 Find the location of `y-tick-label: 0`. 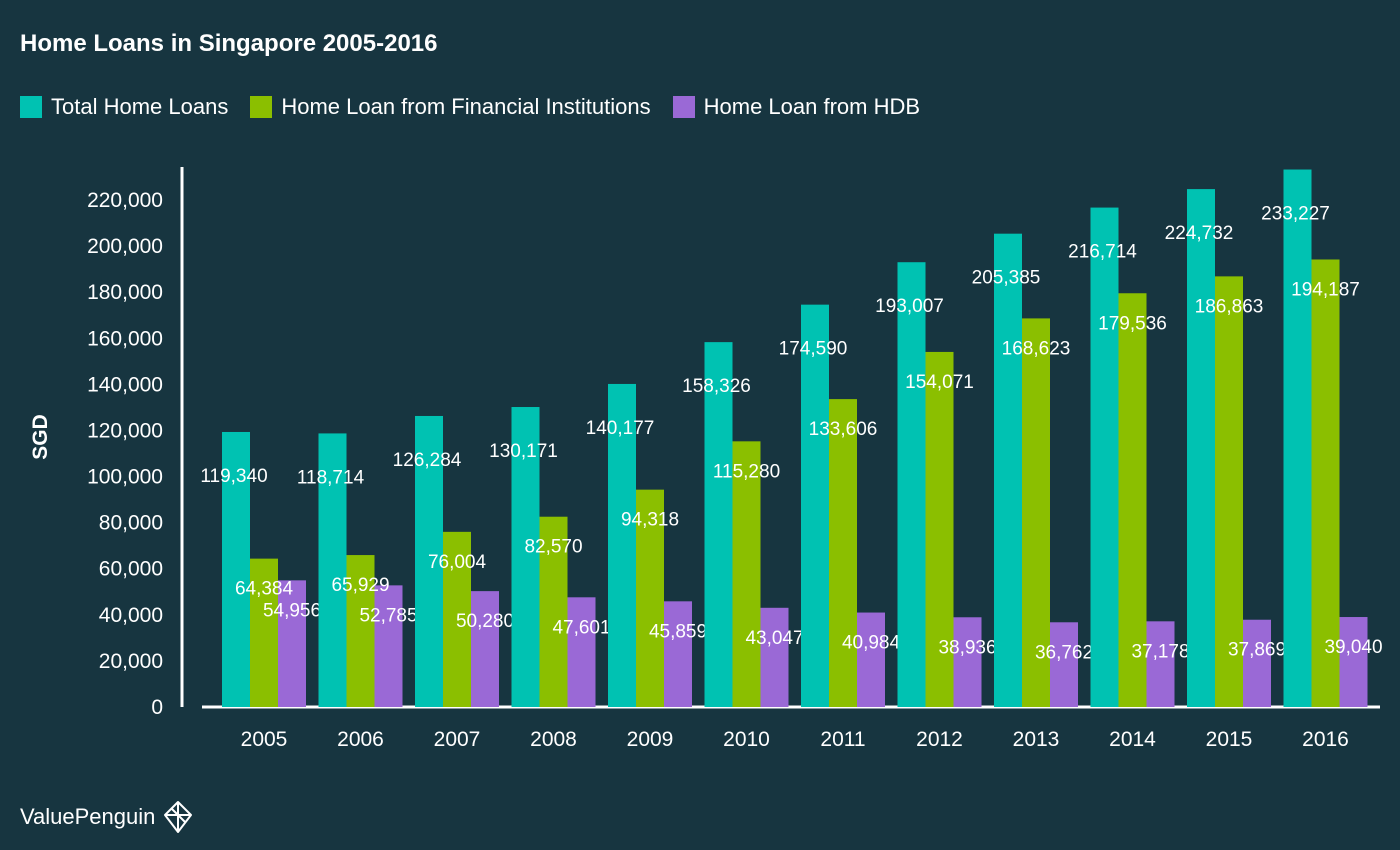

y-tick-label: 0 is located at coordinates (157, 707).